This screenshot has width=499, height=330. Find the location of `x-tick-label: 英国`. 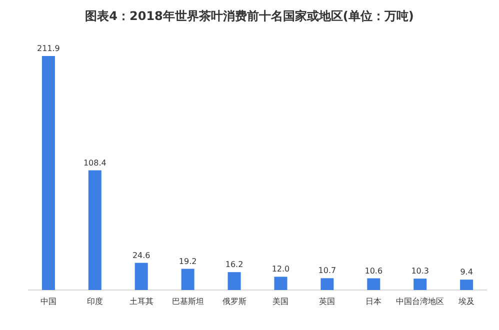

x-tick-label: 英国 is located at coordinates (327, 301).